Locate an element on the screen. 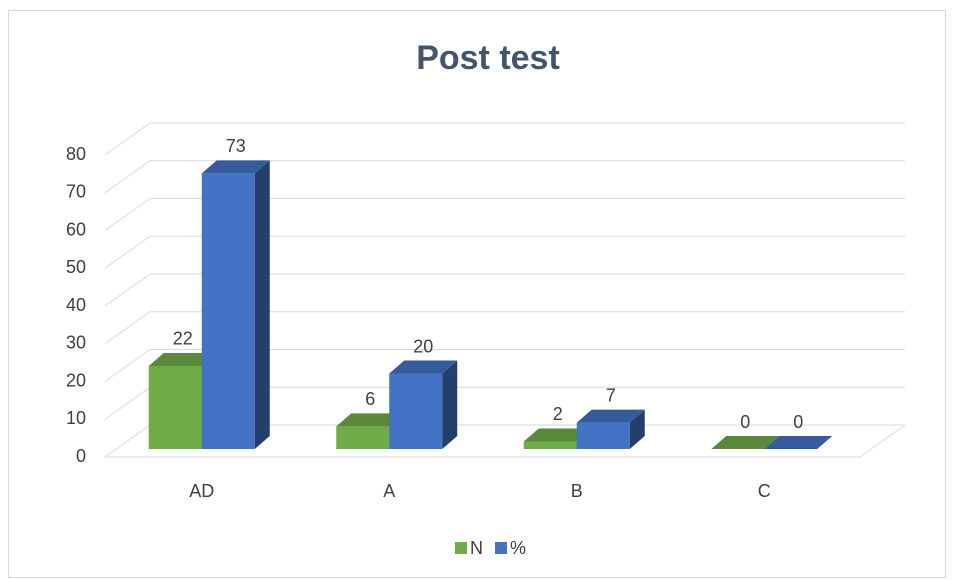 This screenshot has width=957, height=580. y-tick-label: 0 is located at coordinates (81, 456).